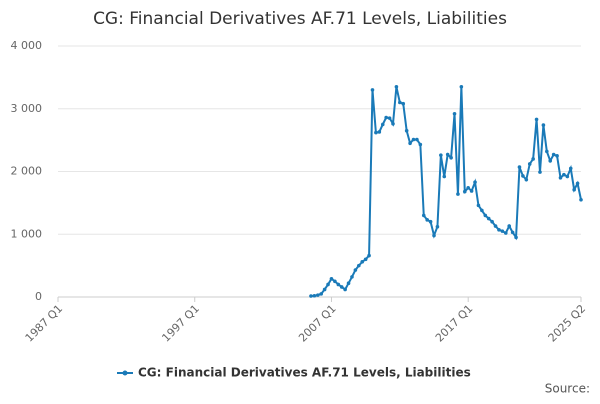 The image size is (600, 404). I want to click on x-tick-label: 2007 Q1, so click(317, 323).